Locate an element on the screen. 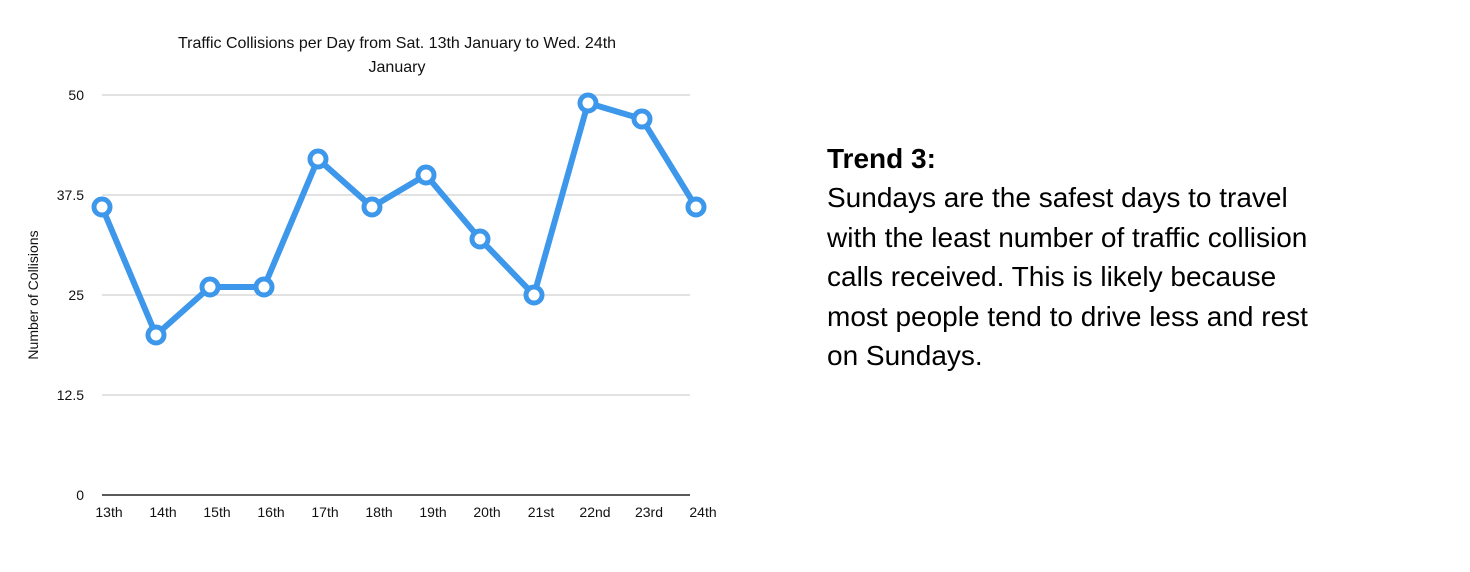  y-tick-label: 12.5 is located at coordinates (70, 395).